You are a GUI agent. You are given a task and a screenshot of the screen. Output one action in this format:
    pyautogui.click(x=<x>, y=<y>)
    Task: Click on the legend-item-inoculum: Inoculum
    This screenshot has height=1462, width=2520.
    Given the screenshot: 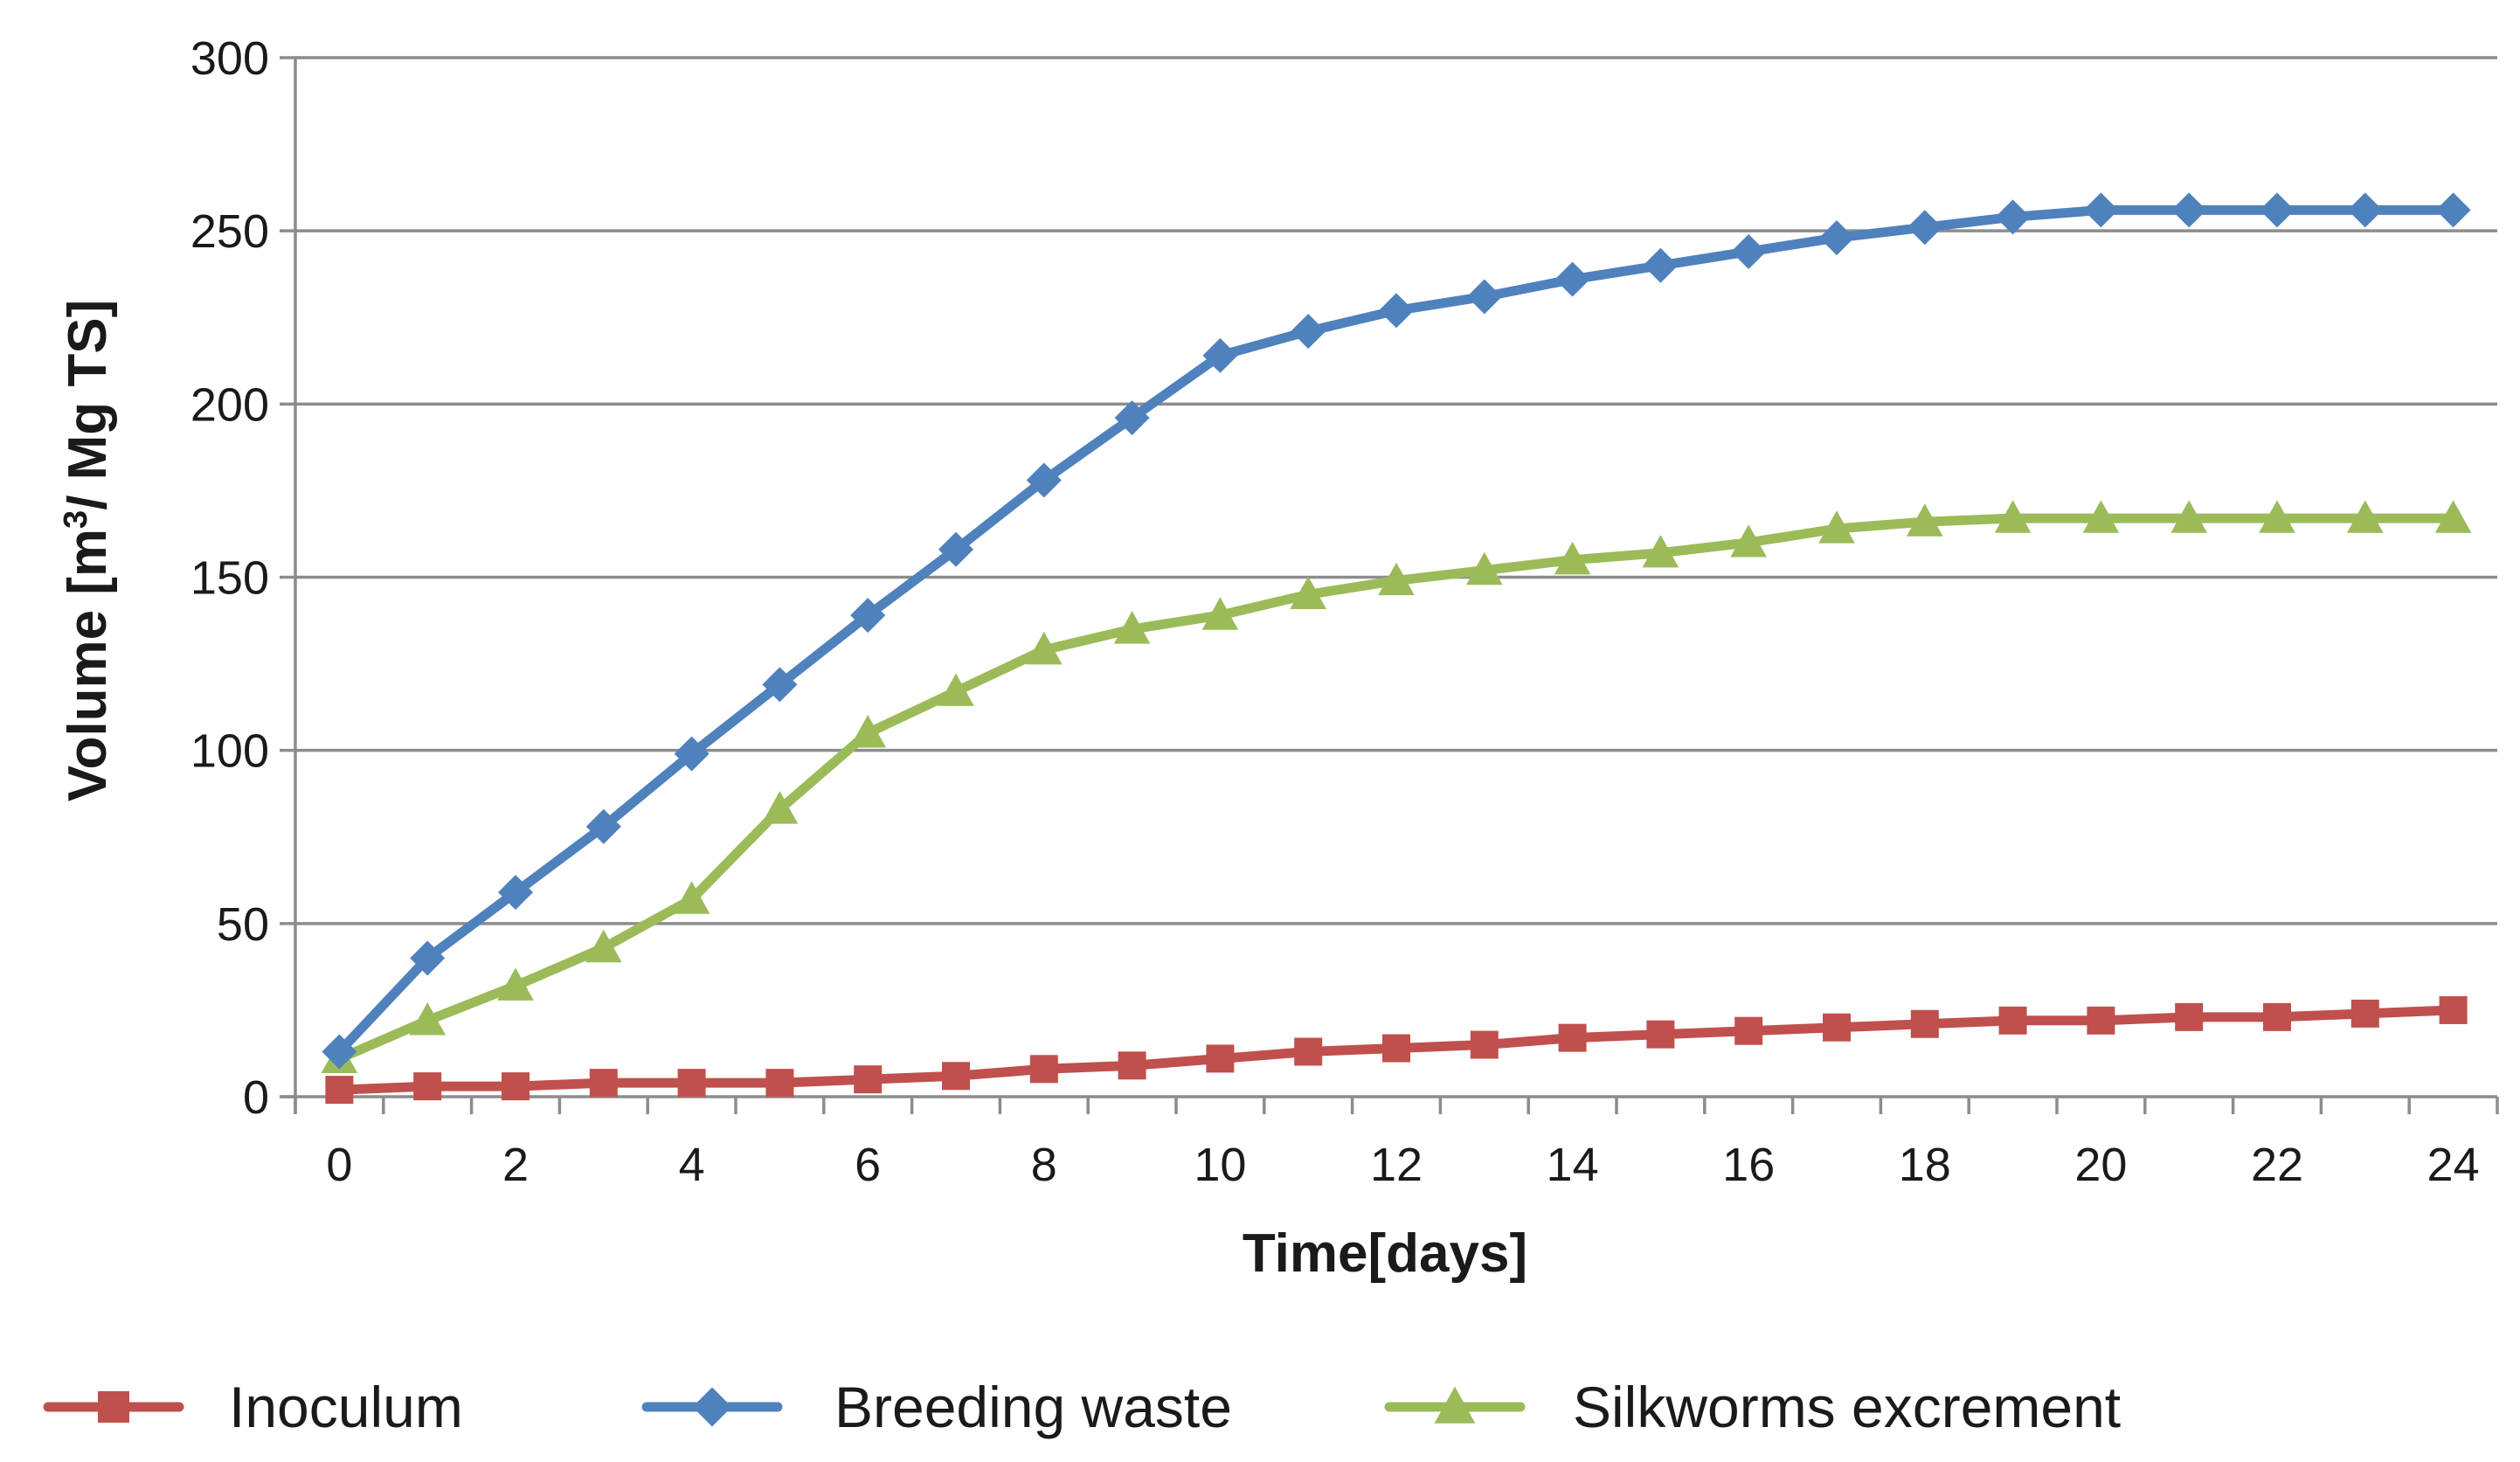 What is the action you would take?
    pyautogui.click(x=253, y=1407)
    